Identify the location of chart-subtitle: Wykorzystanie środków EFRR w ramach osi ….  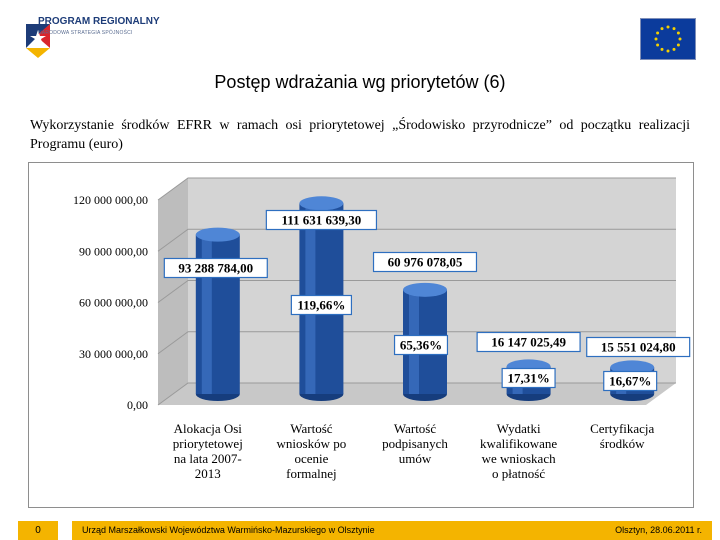
(360, 135).